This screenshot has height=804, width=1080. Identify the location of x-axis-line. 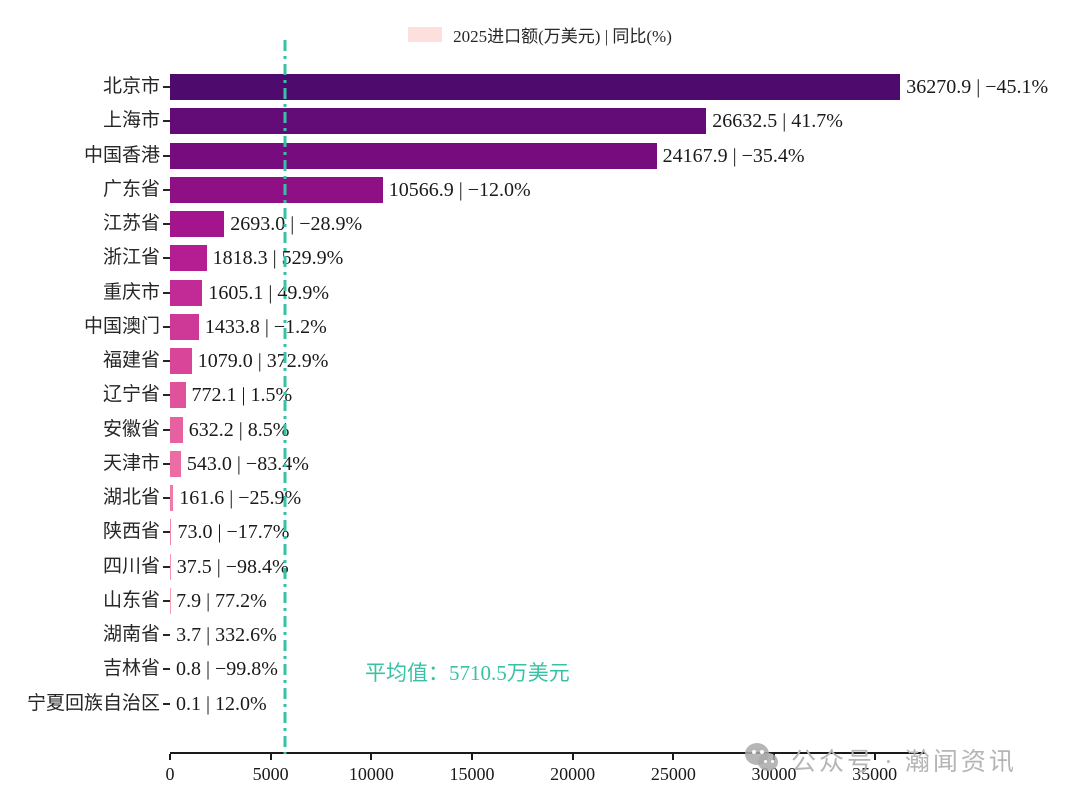
(547, 753).